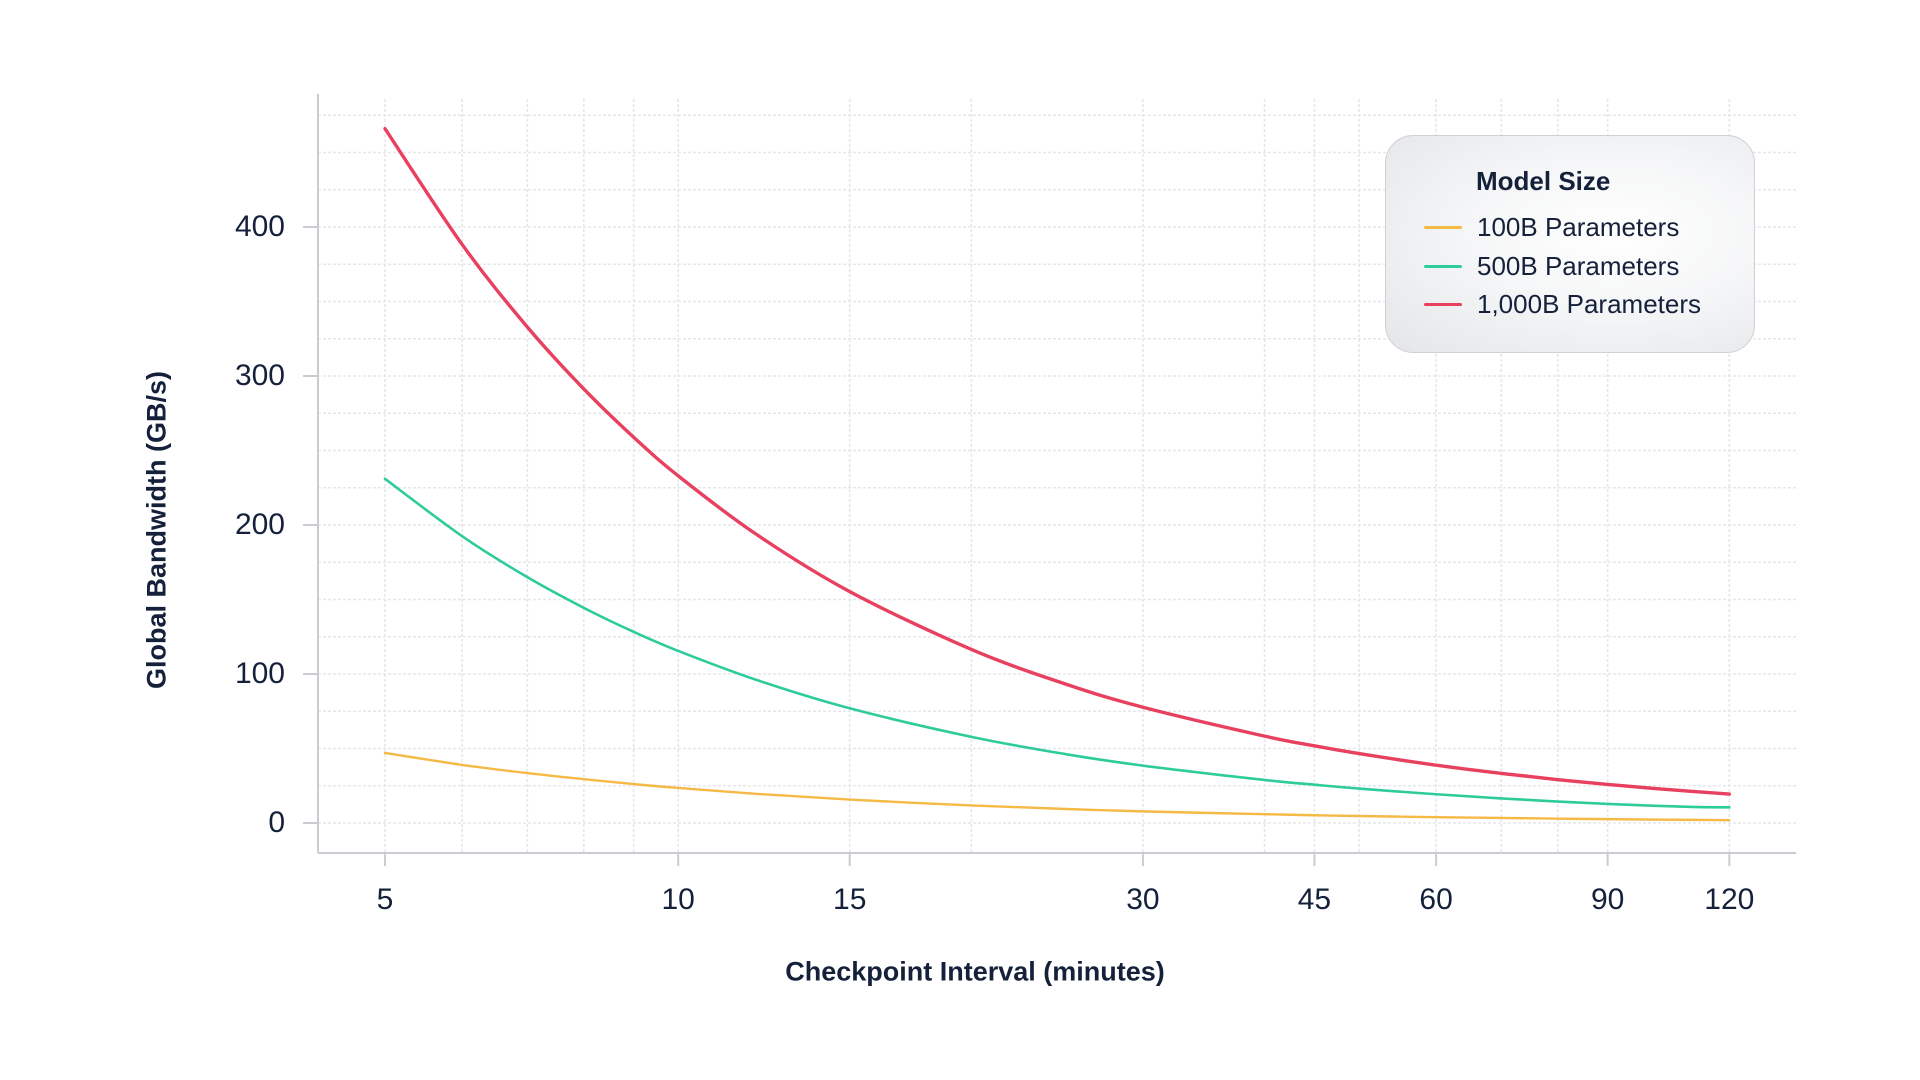  Describe the element at coordinates (850, 899) in the screenshot. I see `x-tick-label: 15` at that location.